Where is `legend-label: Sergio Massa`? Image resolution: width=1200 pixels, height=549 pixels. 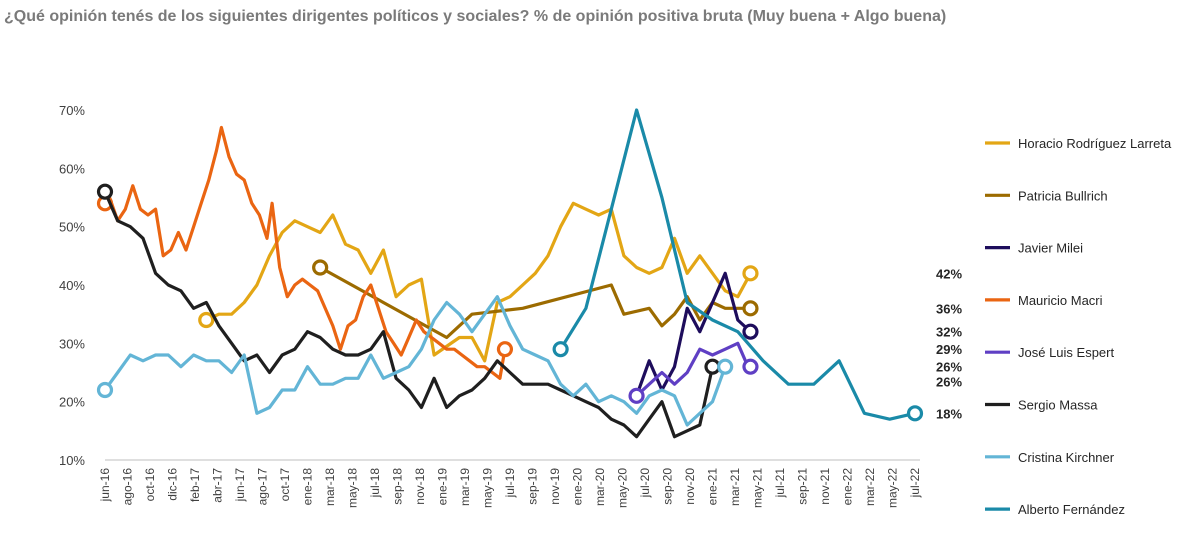
legend-label: Sergio Massa is located at coordinates (1058, 405).